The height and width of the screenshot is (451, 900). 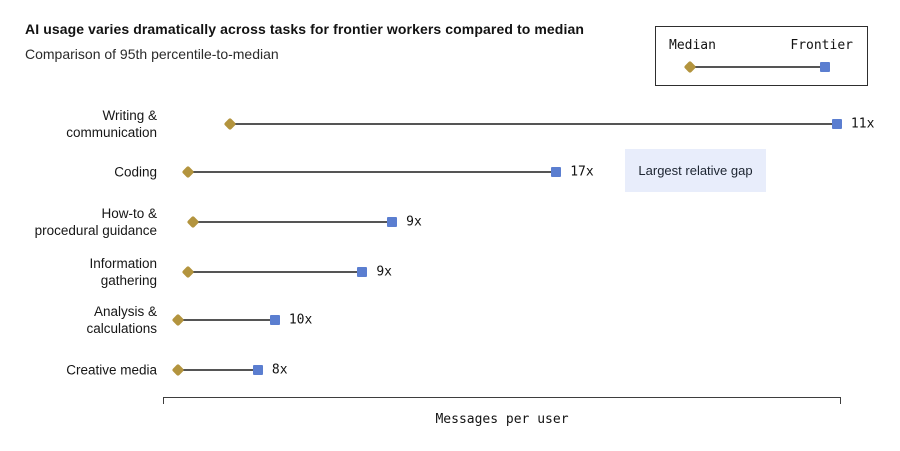 I want to click on category-label: Writing & communication, so click(x=111, y=124).